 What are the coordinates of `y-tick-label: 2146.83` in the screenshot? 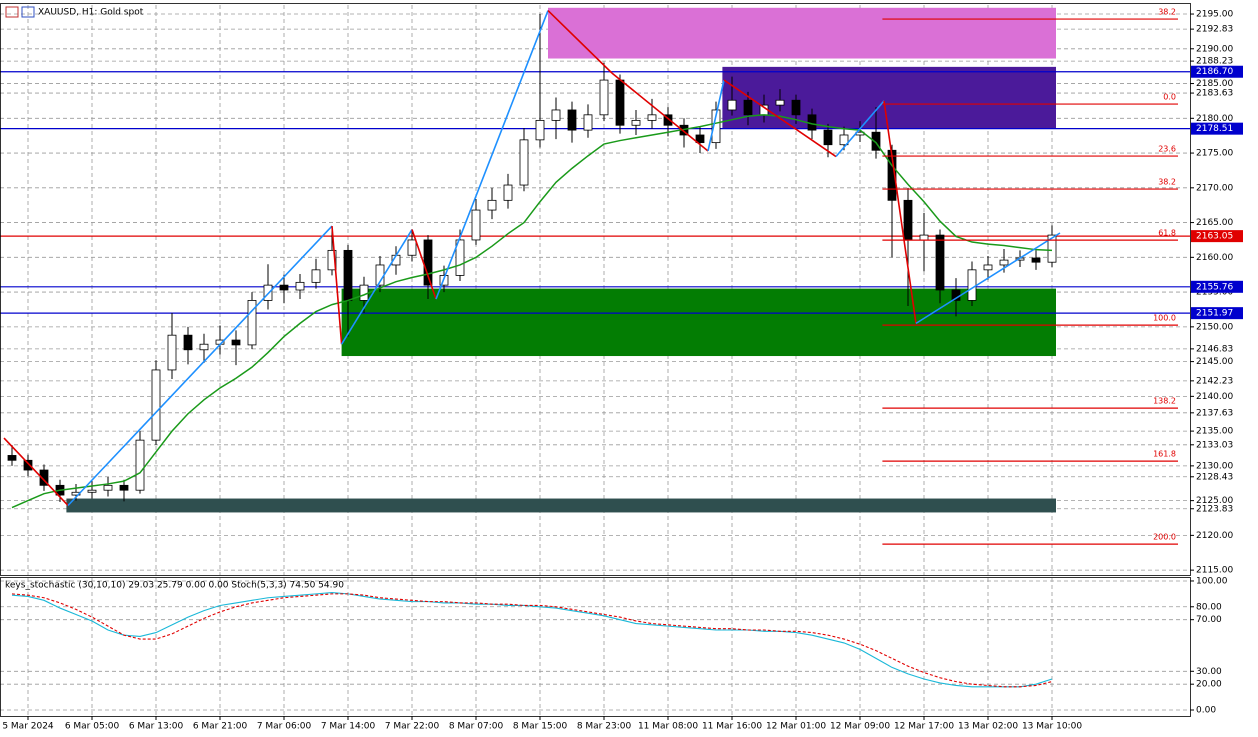 It's located at (1214, 349).